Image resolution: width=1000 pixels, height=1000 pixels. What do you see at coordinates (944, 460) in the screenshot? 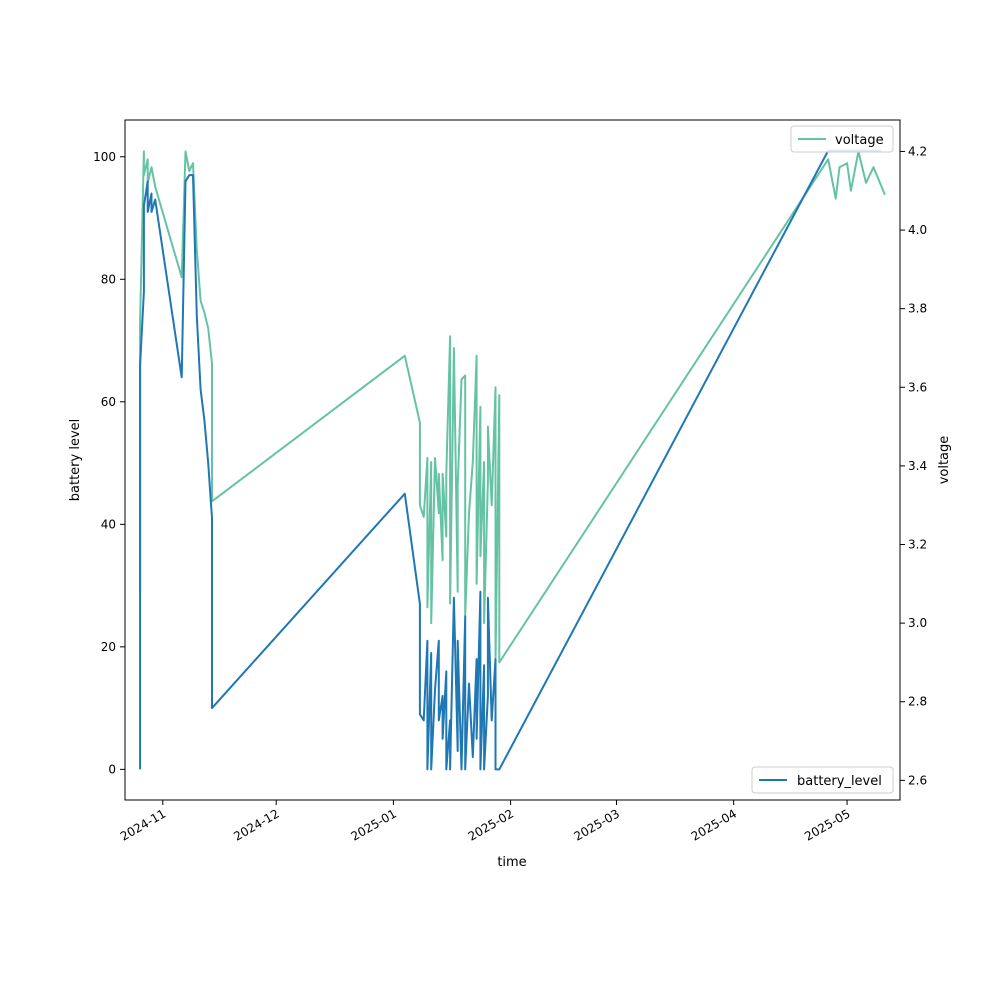
I see `right-y-axis-label: voltage` at bounding box center [944, 460].